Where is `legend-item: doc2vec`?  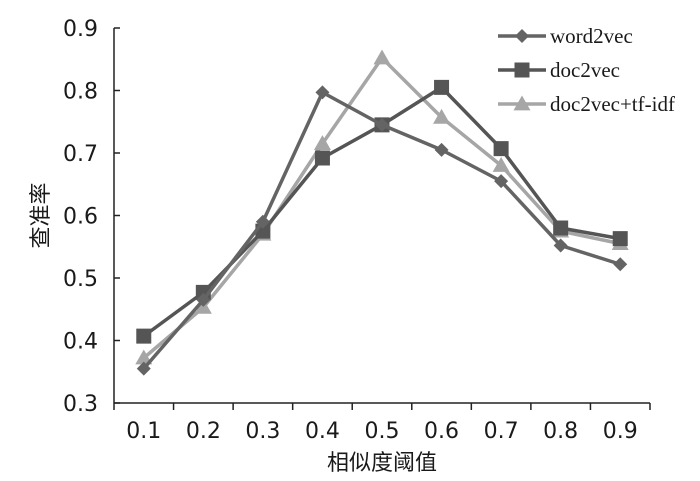 legend-item: doc2vec is located at coordinates (559, 70).